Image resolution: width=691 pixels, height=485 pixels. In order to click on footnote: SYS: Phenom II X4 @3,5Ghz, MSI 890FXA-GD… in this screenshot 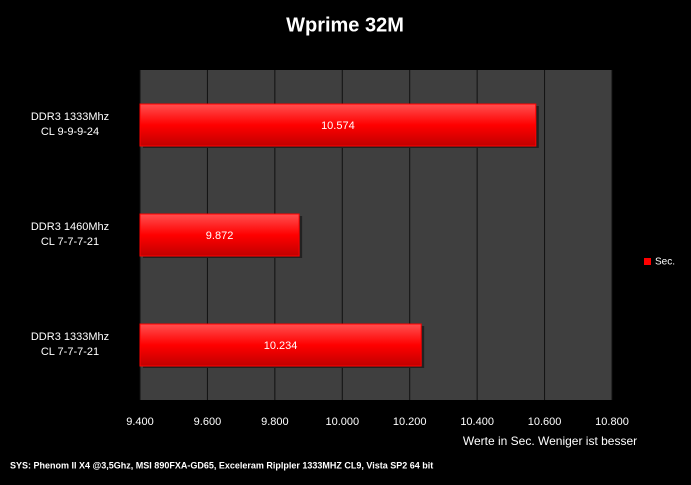, I will do `click(221, 465)`.